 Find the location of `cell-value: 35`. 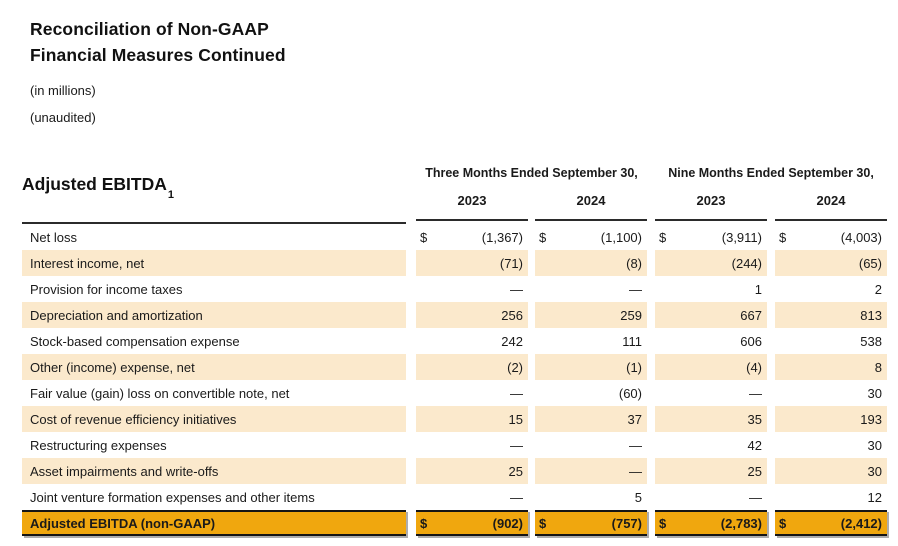

cell-value: 35 is located at coordinates (711, 419).